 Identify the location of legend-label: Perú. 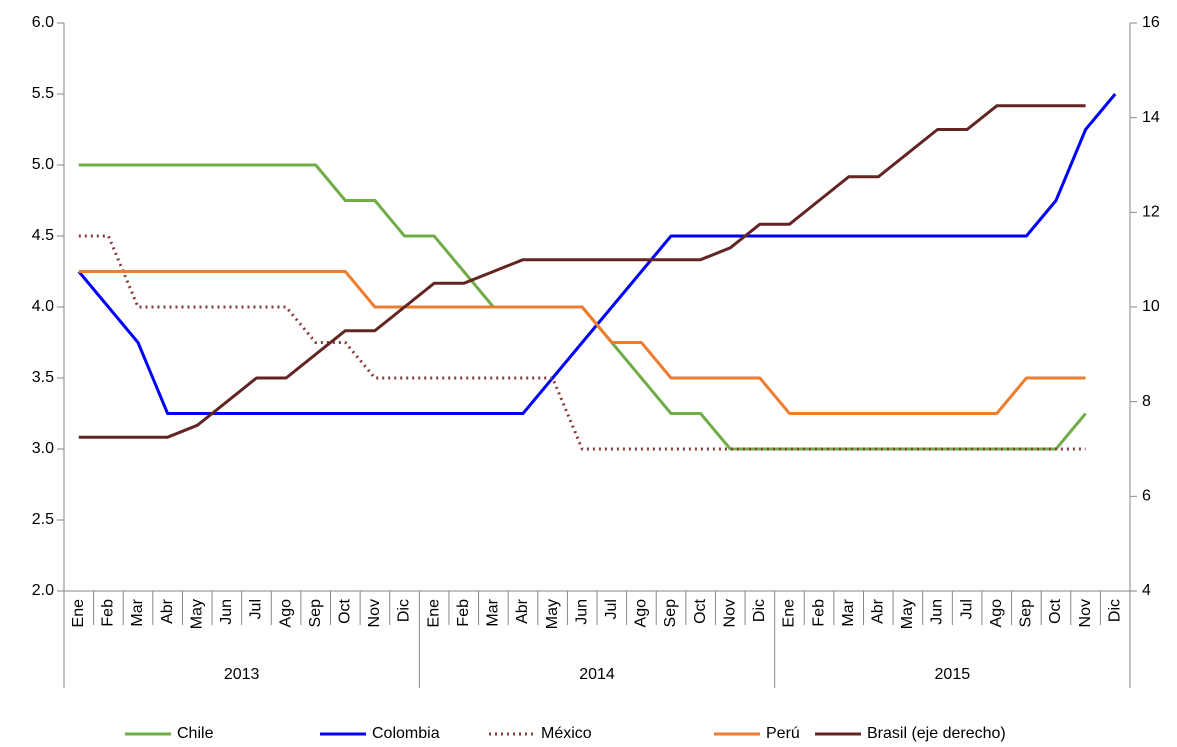
(783, 733).